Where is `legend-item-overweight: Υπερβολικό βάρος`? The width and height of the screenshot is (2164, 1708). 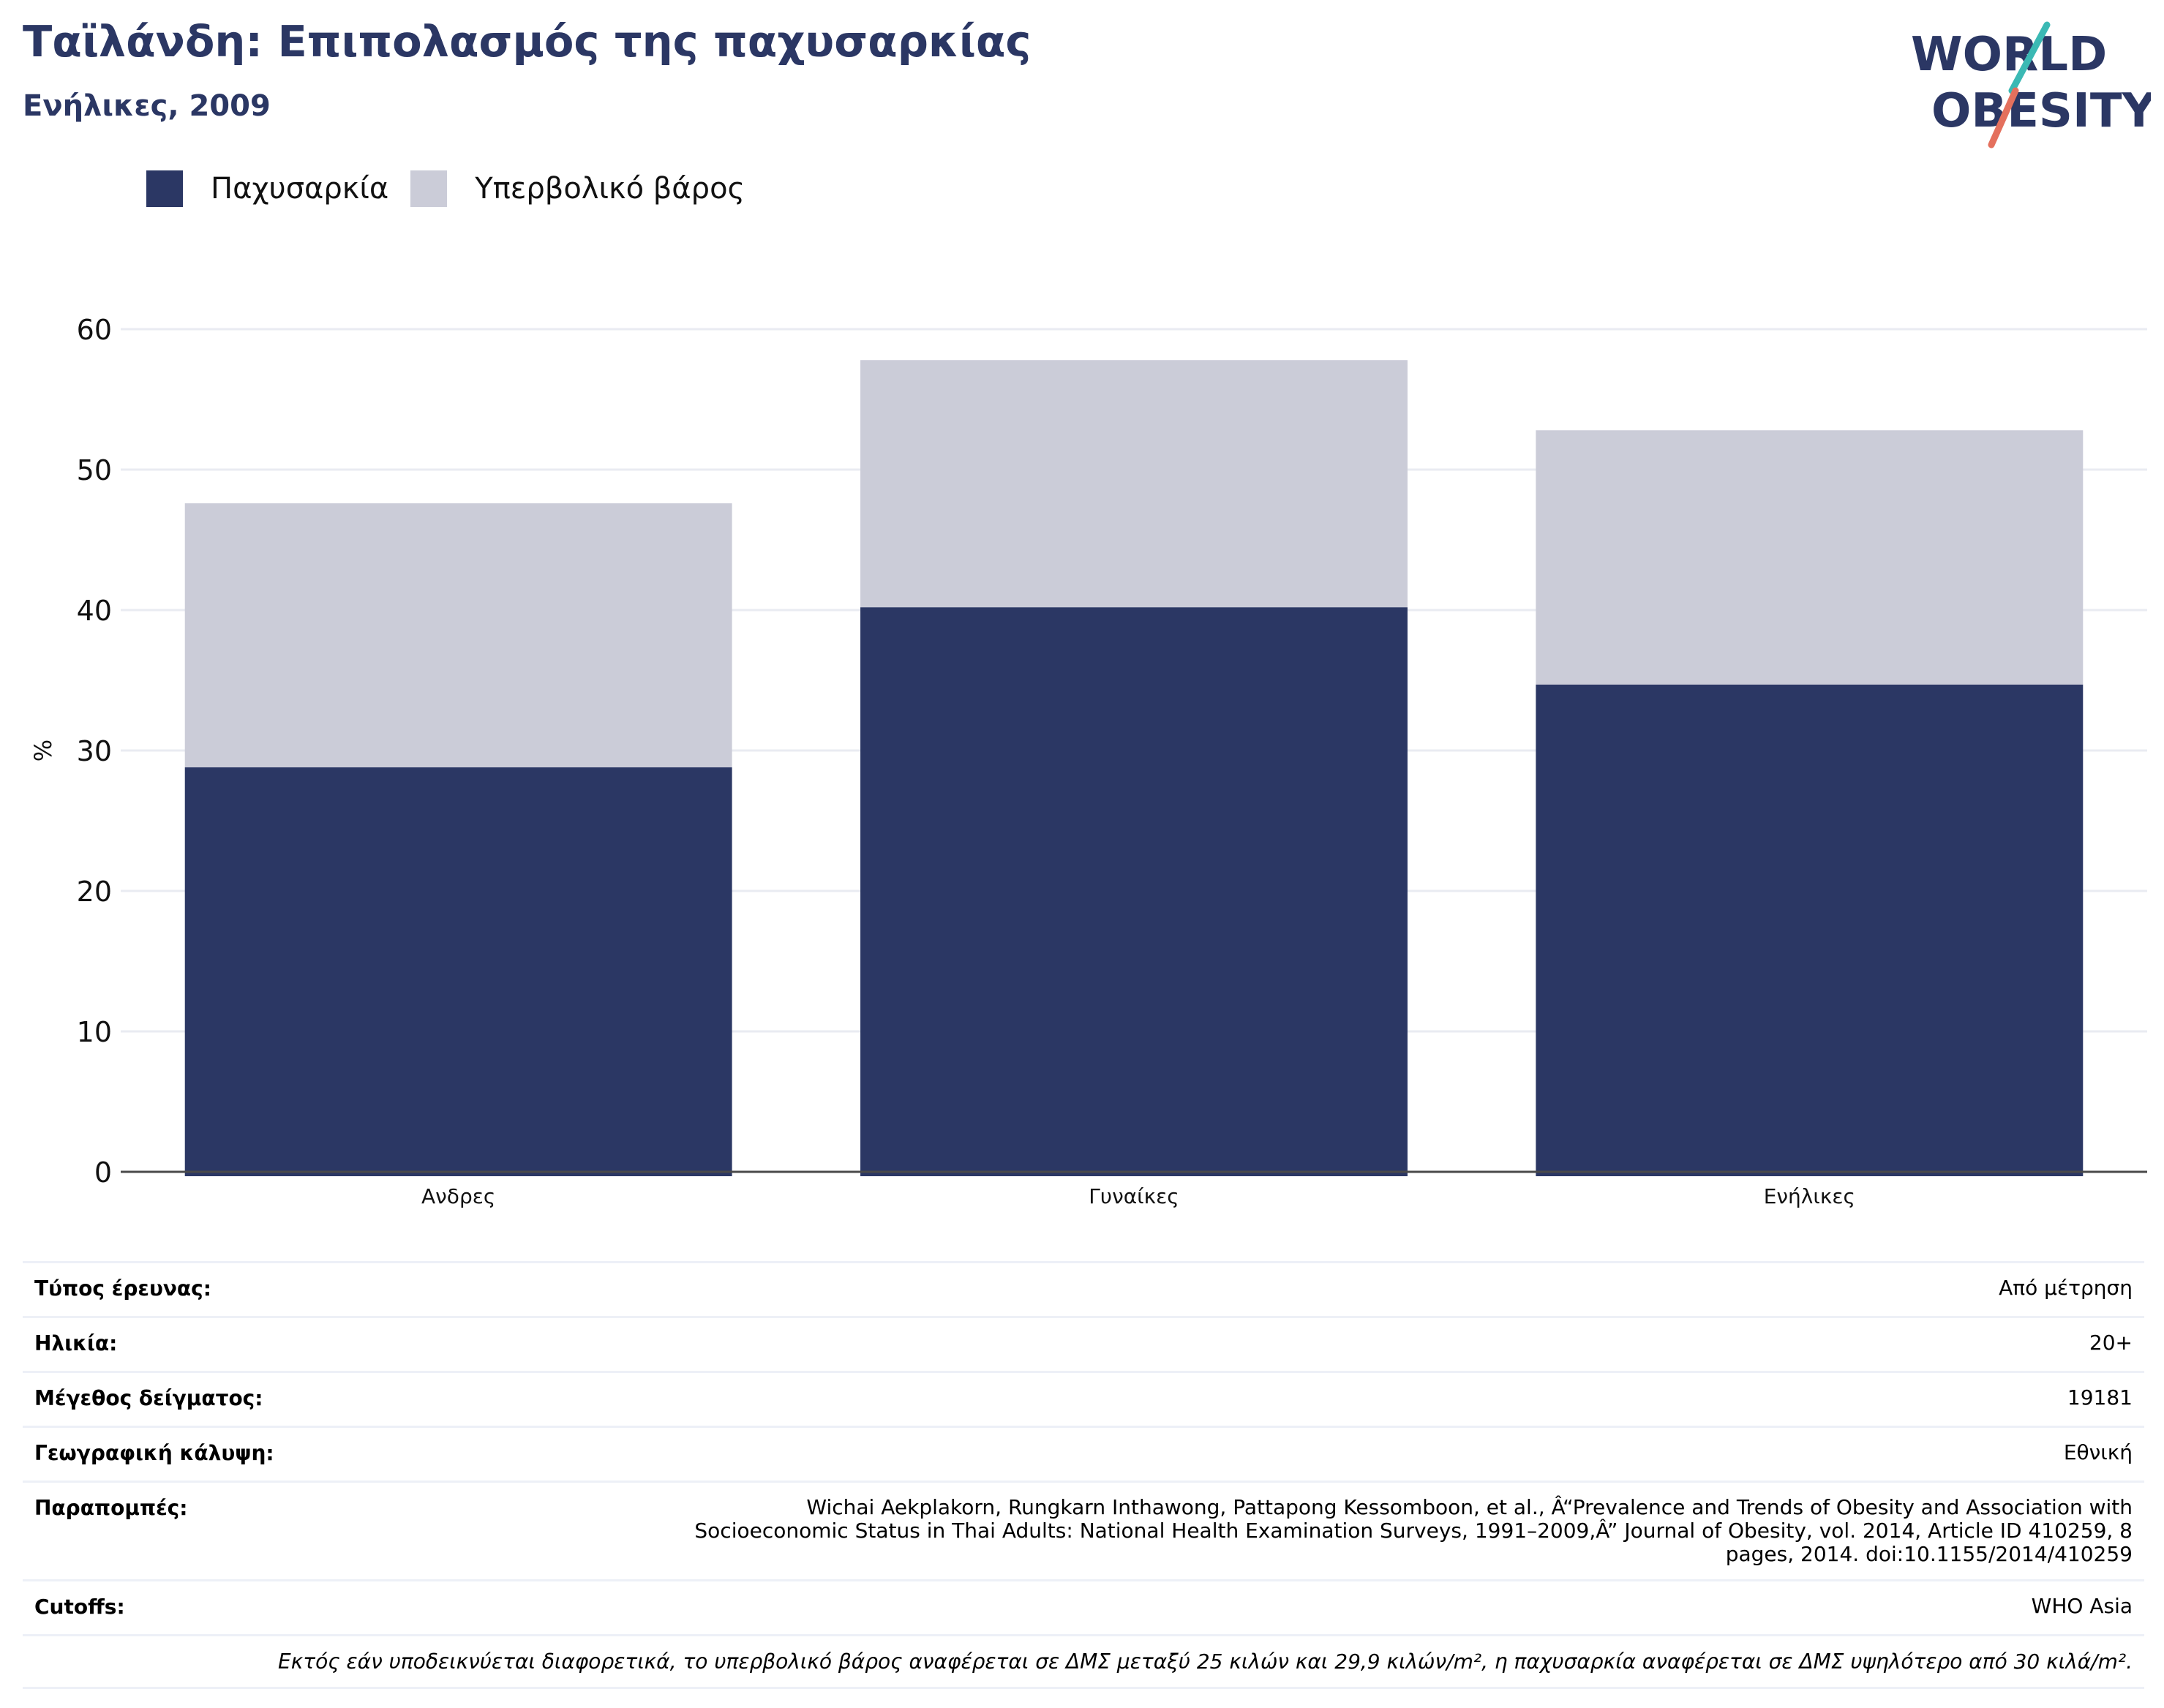 legend-item-overweight: Υπερβολικό βάρος is located at coordinates (577, 188).